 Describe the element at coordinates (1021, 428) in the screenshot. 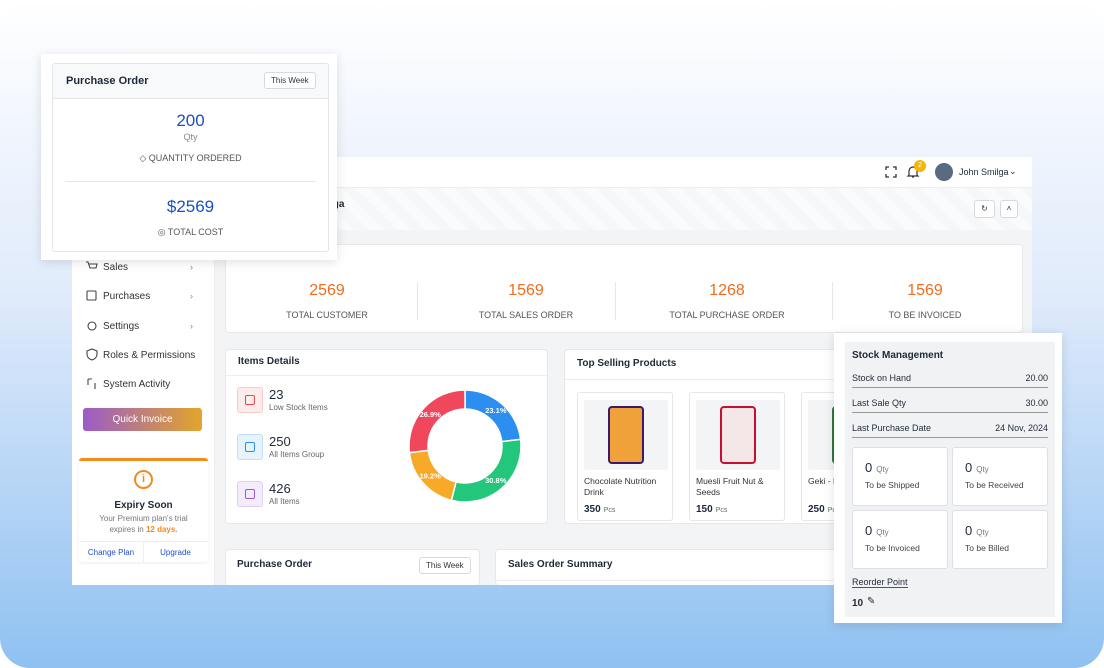

I see `stock-value: 24 Nov, 2024` at that location.